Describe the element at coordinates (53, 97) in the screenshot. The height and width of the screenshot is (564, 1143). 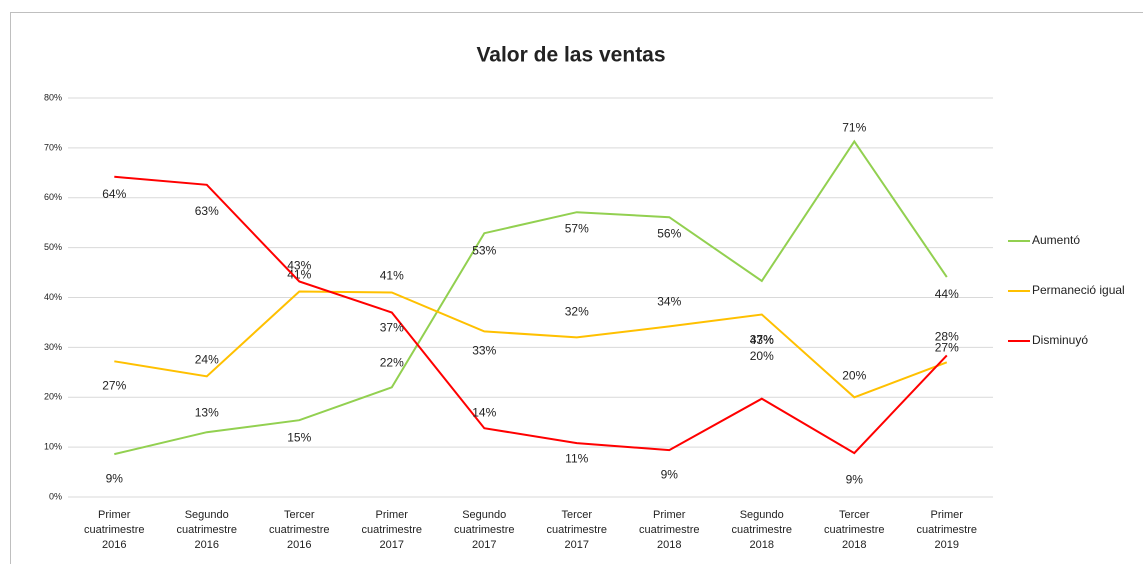
I see `y-tick-label: 80%` at that location.